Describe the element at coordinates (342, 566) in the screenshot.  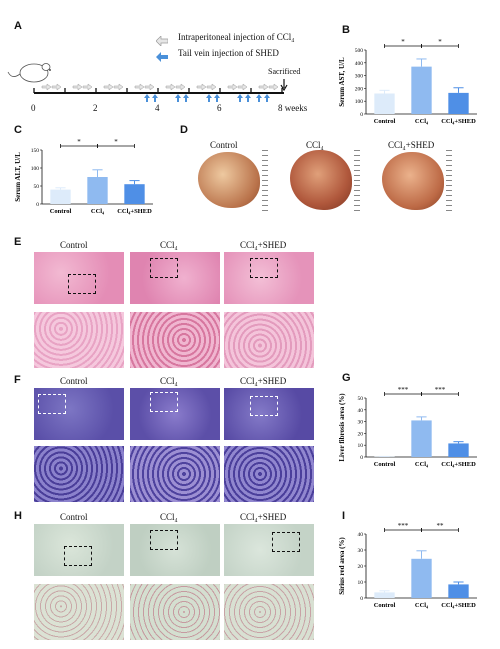
I see `y-axis-label: Sirius red area (%)` at that location.